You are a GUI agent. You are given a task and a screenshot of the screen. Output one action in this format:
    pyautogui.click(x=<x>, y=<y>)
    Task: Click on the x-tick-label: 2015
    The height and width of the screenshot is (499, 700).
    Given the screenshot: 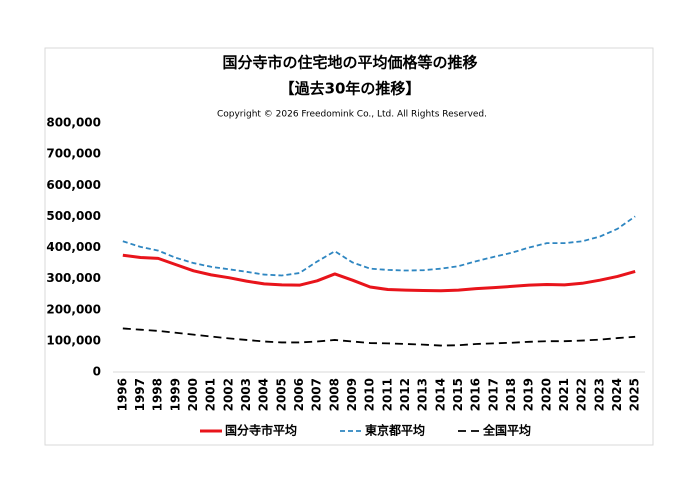 What is the action you would take?
    pyautogui.click(x=458, y=394)
    